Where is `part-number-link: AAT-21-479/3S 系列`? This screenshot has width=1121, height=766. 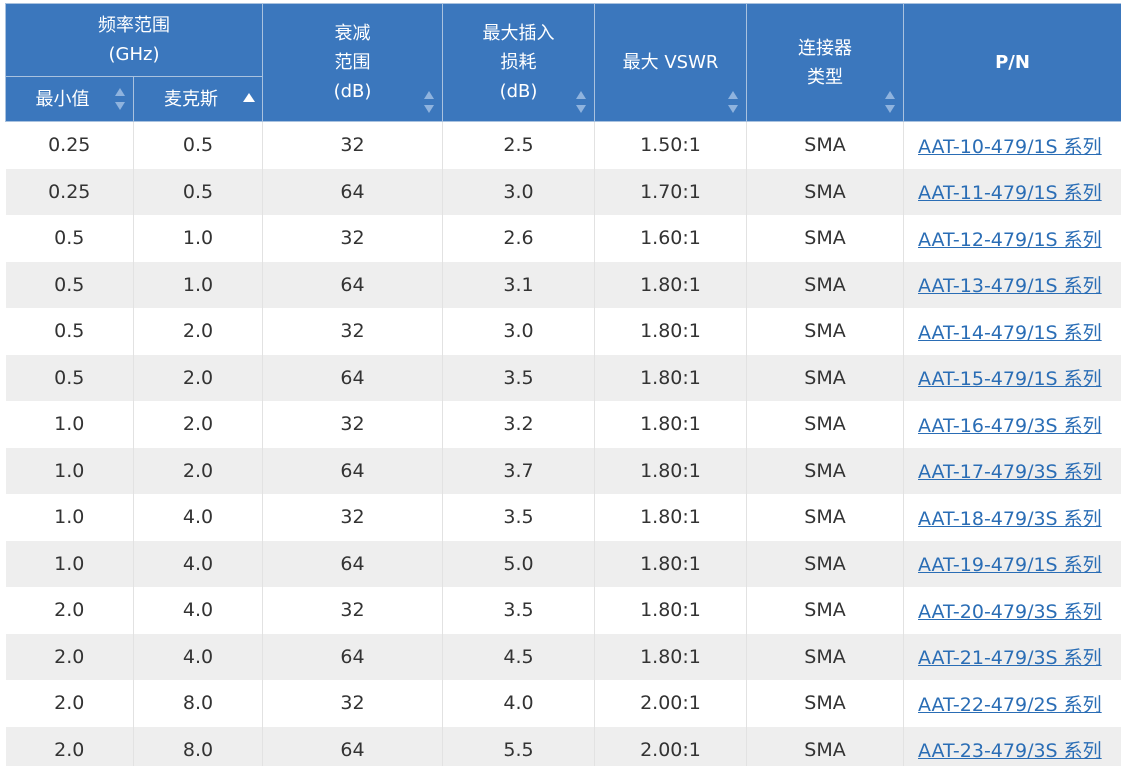
part-number-link: AAT-21-479/3S 系列 is located at coordinates (1010, 658).